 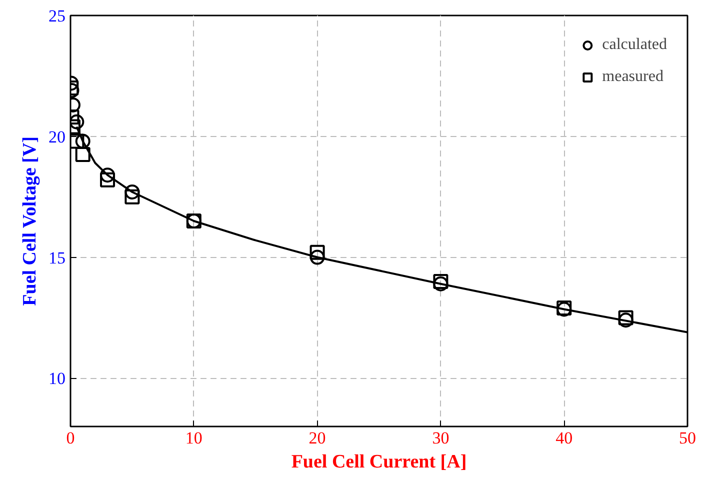 I want to click on y-tick-label: 10, so click(x=57, y=378).